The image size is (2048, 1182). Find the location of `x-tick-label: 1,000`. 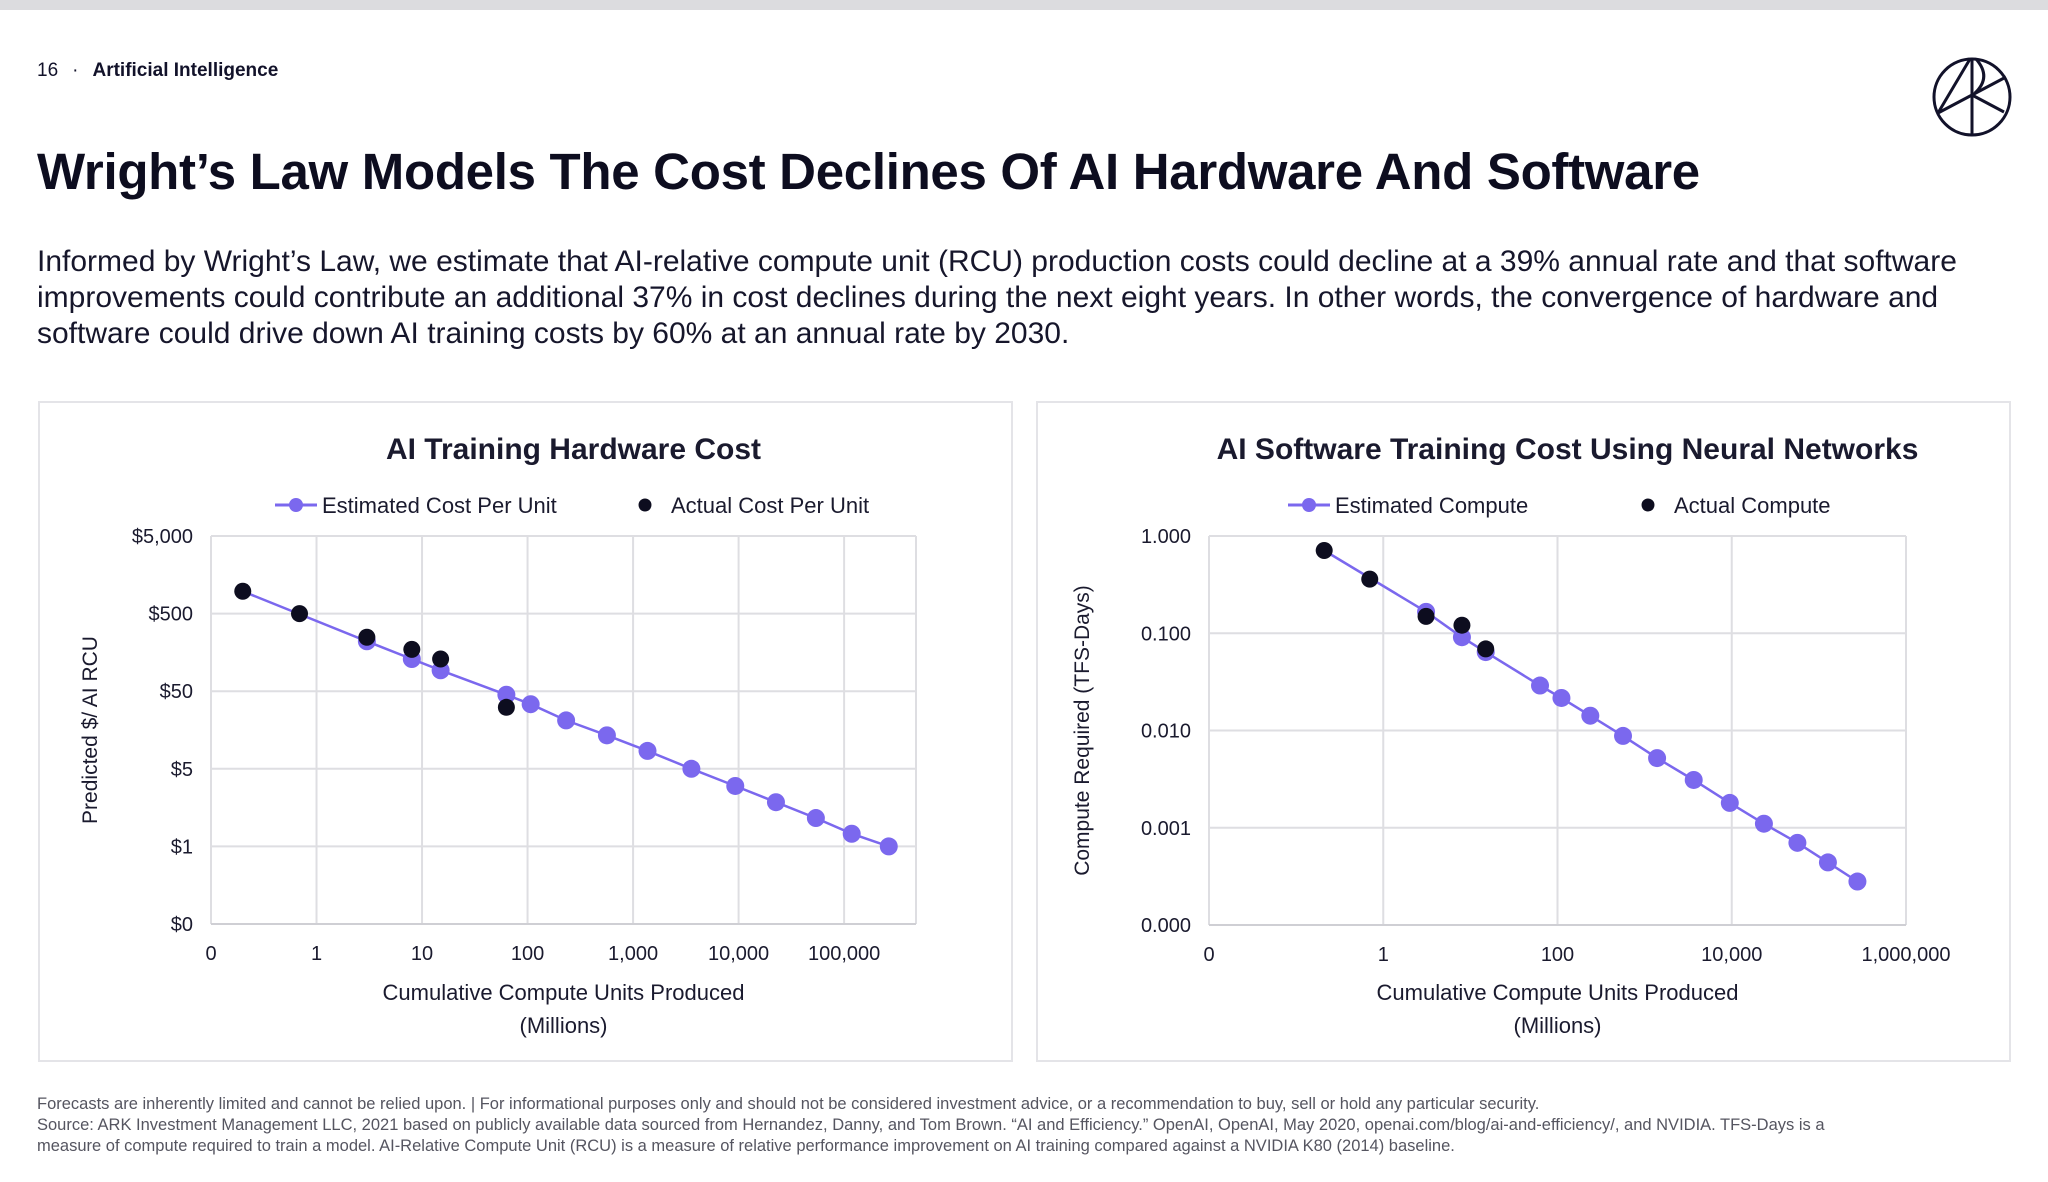

x-tick-label: 1,000 is located at coordinates (633, 954).